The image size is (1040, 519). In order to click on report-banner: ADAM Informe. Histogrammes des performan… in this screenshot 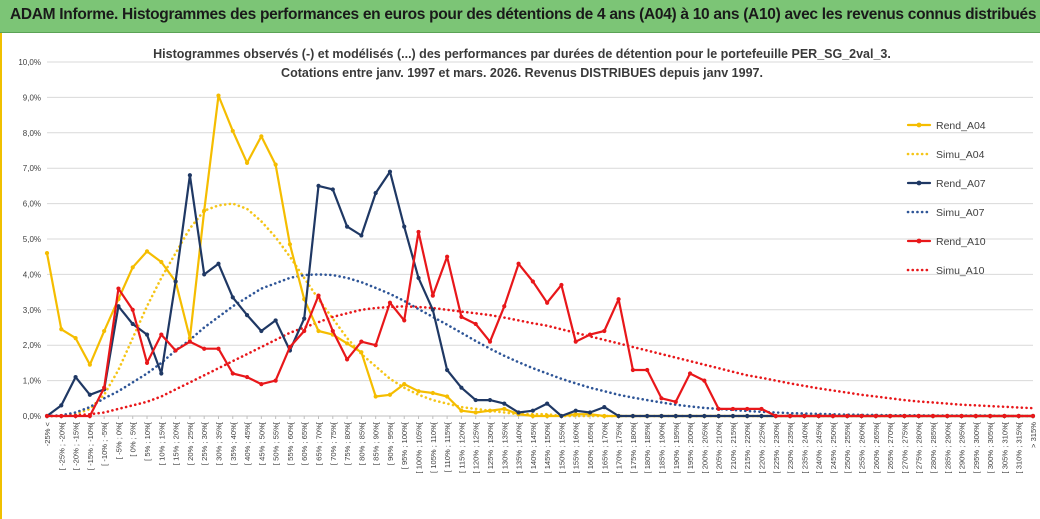, I will do `click(520, 16)`.